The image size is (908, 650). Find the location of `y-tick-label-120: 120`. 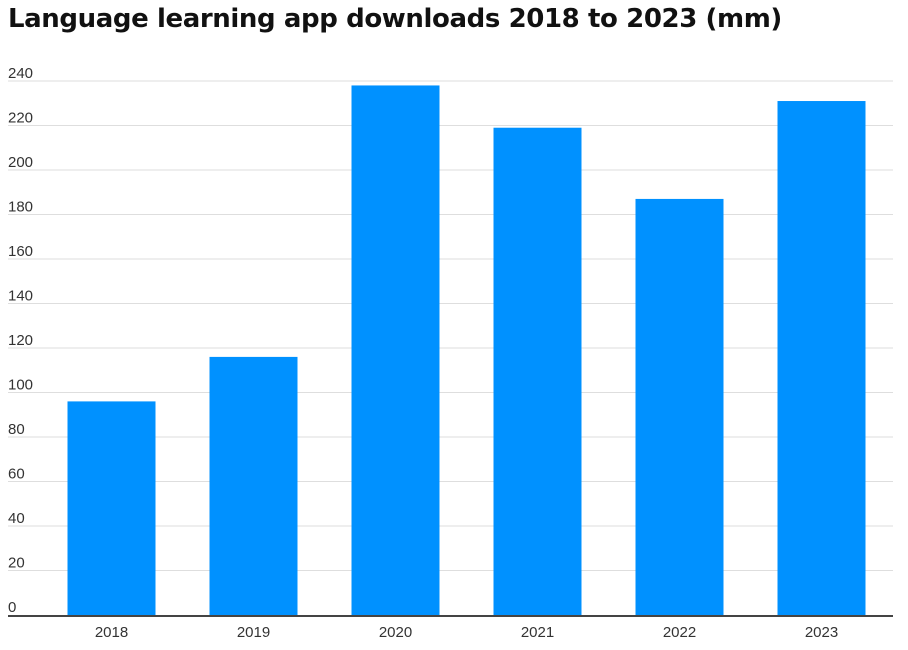

y-tick-label-120: 120 is located at coordinates (20, 340).